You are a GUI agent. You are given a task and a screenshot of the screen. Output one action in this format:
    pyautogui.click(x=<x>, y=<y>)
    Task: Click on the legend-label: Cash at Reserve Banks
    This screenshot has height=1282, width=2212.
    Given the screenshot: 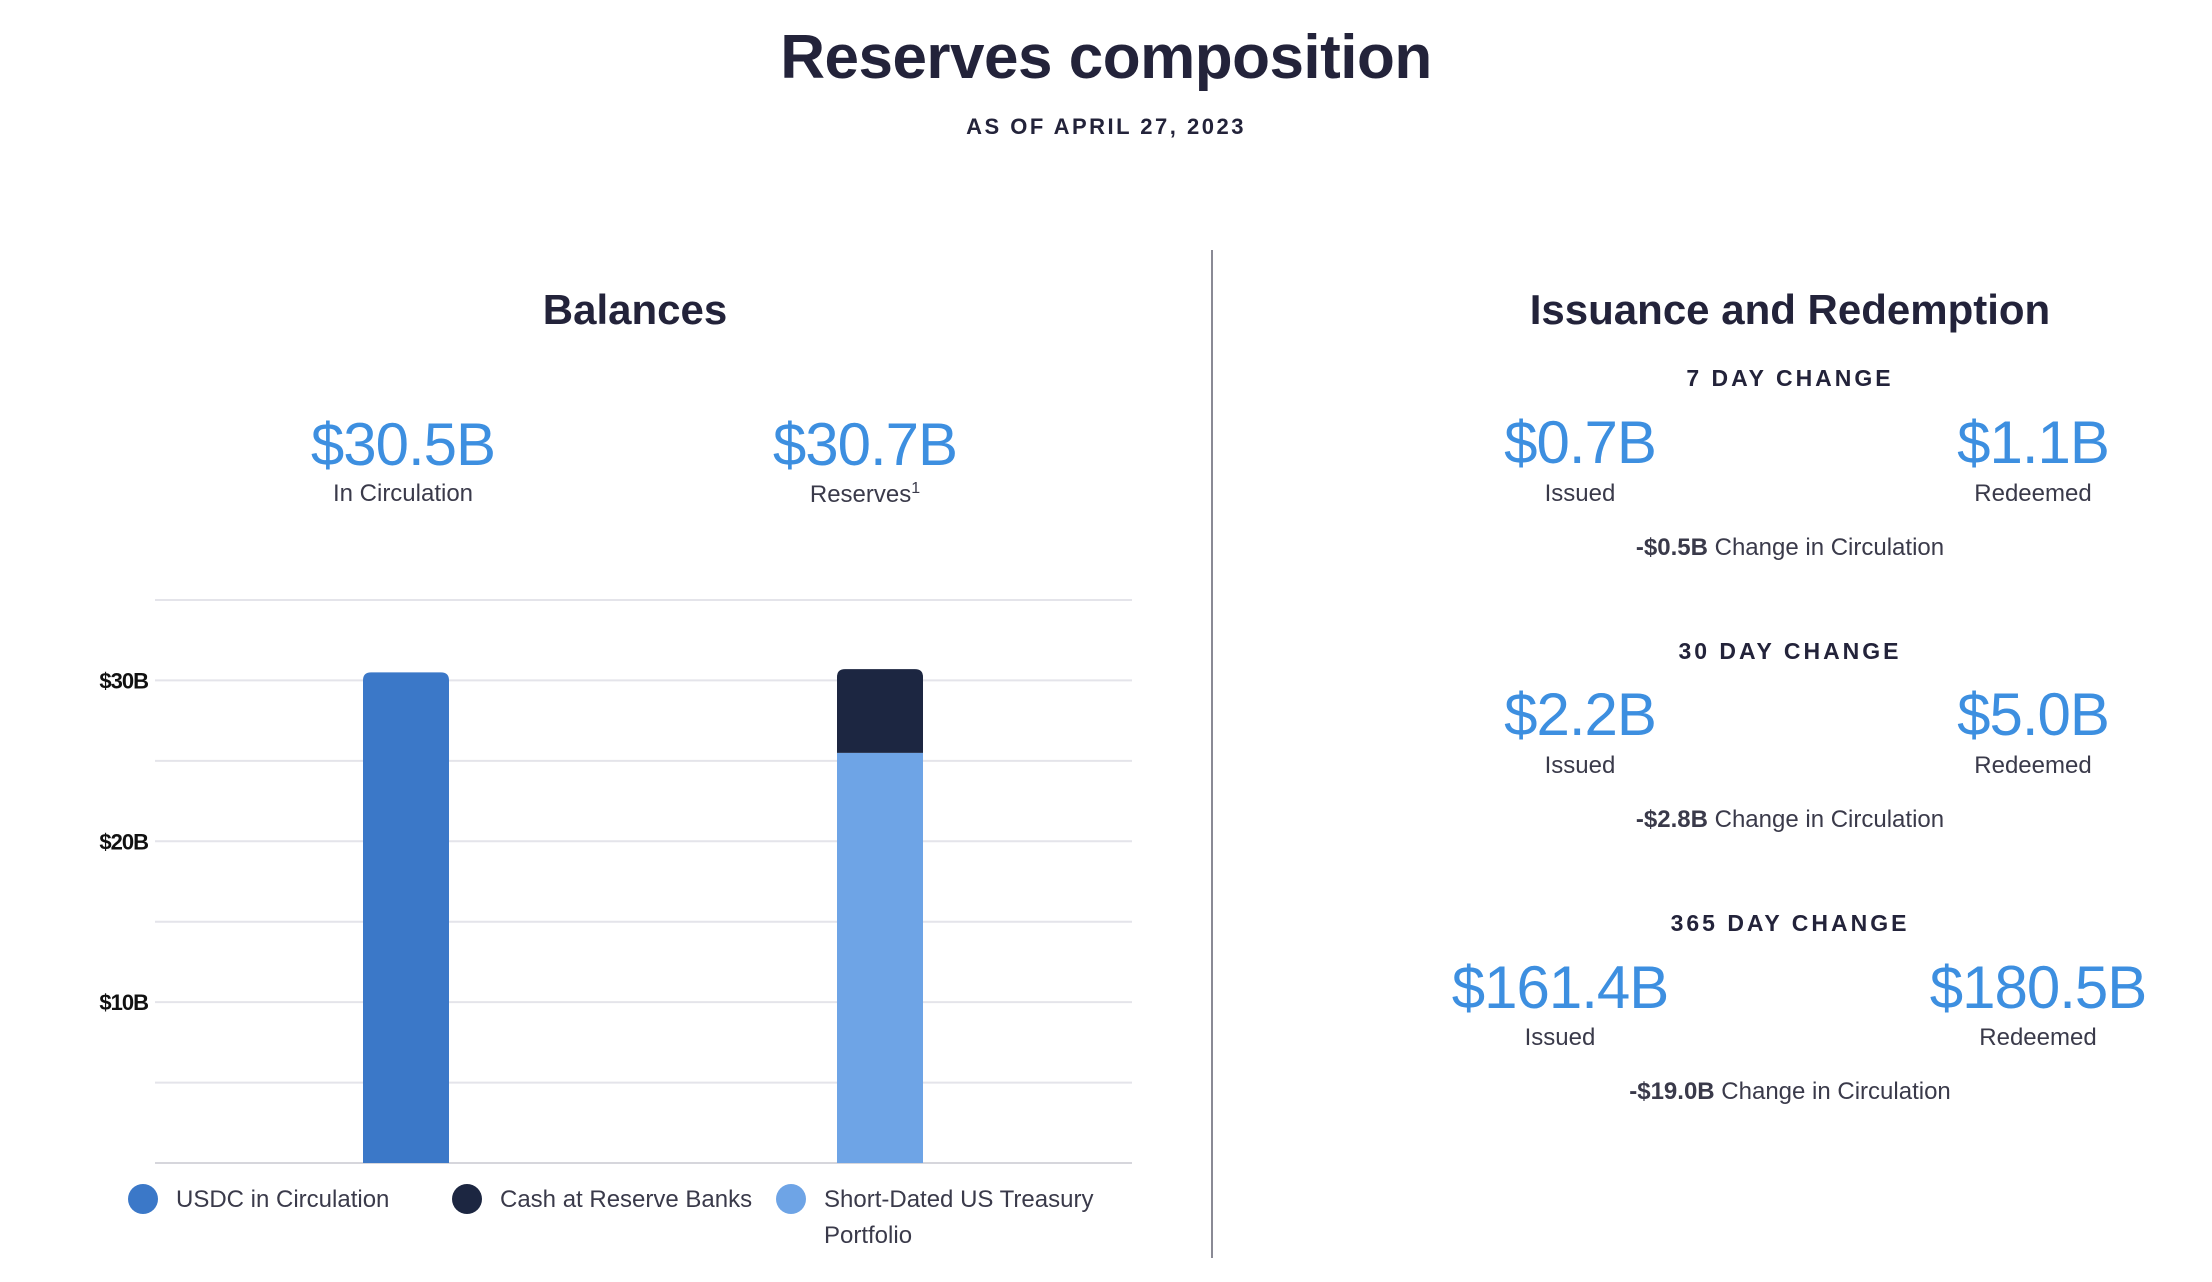 What is the action you would take?
    pyautogui.click(x=626, y=1199)
    